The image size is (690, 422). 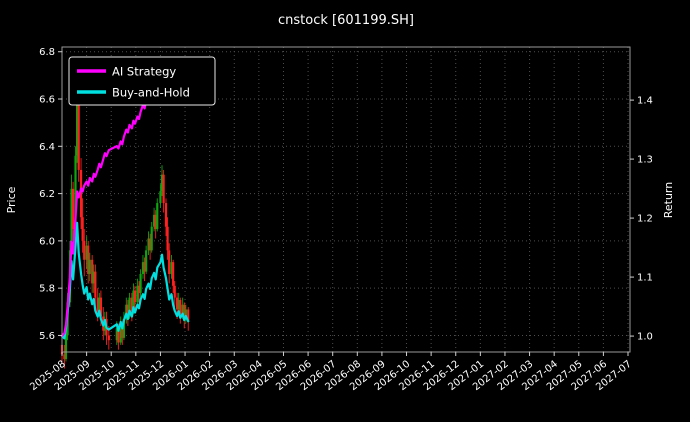 What do you see at coordinates (47, 241) in the screenshot?
I see `y-tick-label-left: 6.0` at bounding box center [47, 241].